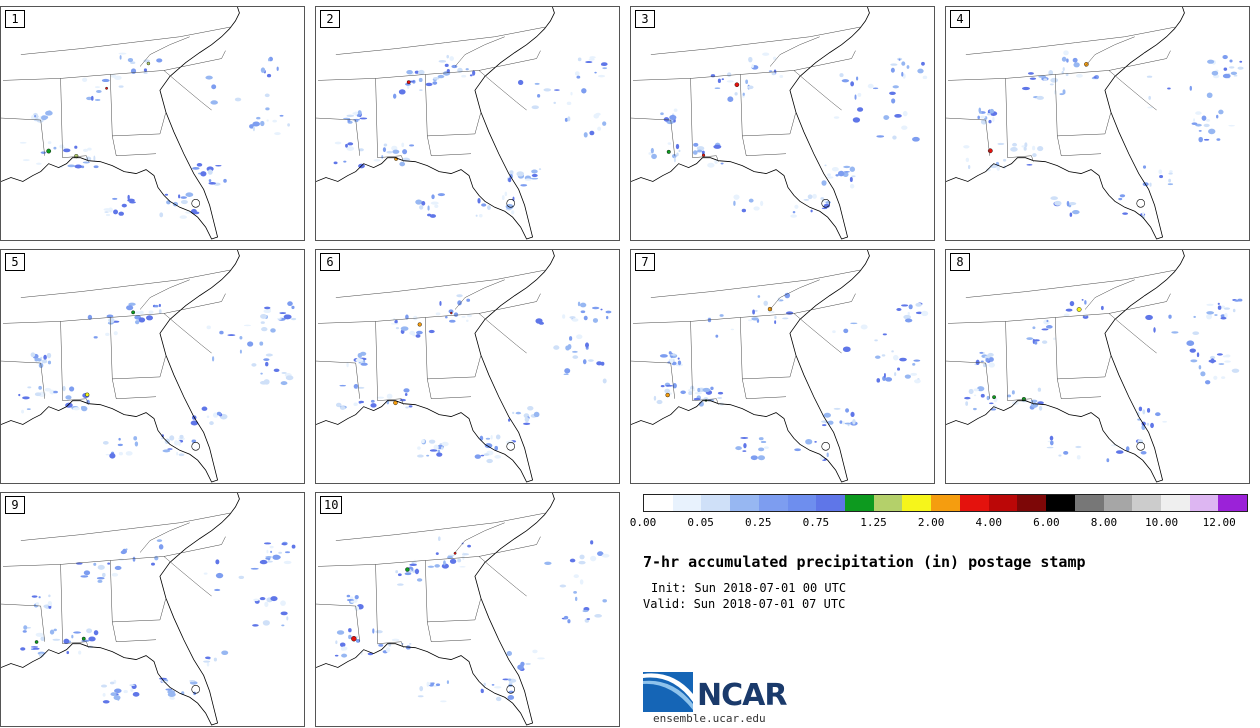 The image size is (1260, 728). What do you see at coordinates (455, 553) in the screenshot?
I see `precip-core` at bounding box center [455, 553].